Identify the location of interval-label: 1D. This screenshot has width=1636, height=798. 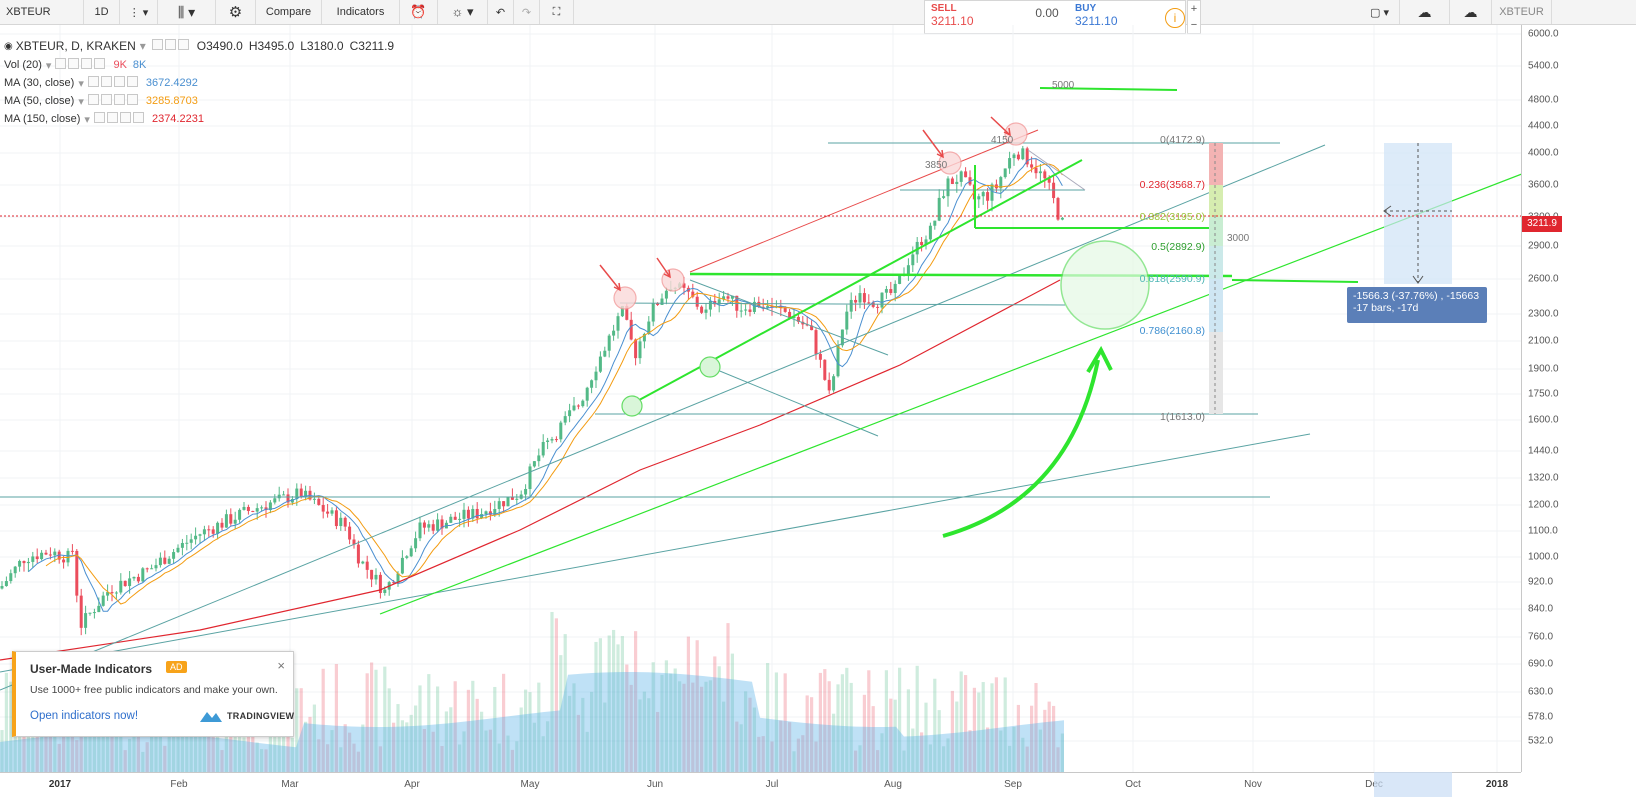
(101, 12).